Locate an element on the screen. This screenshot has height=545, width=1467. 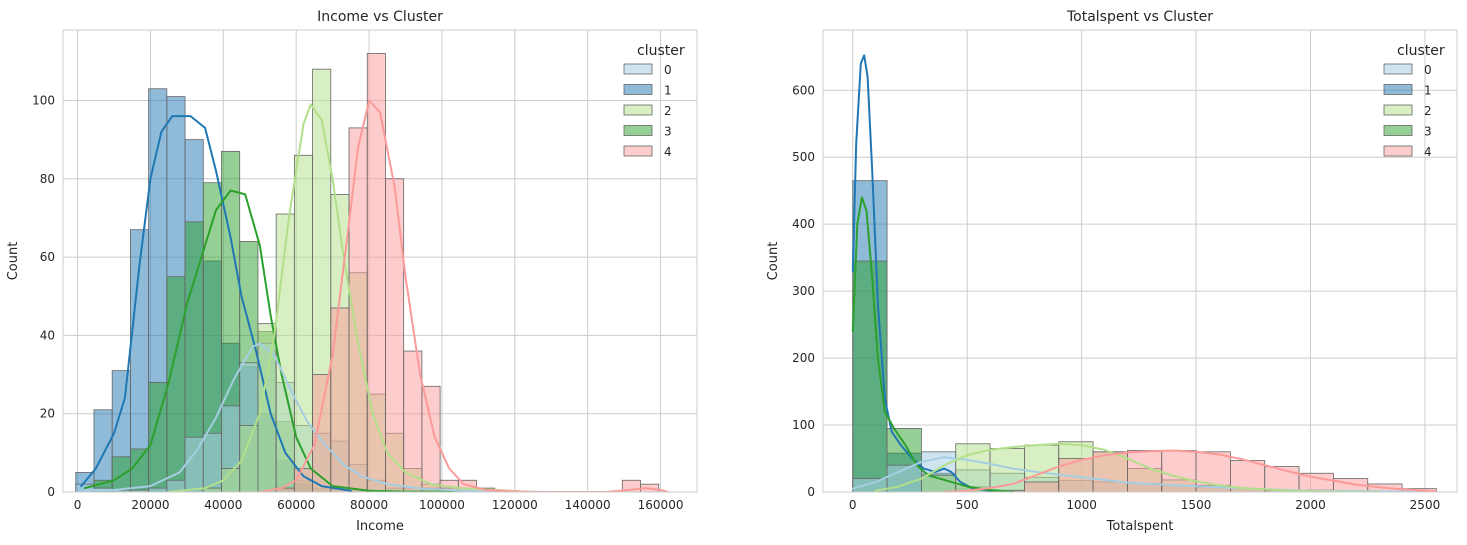
x-axis-label: Income is located at coordinates (380, 526).